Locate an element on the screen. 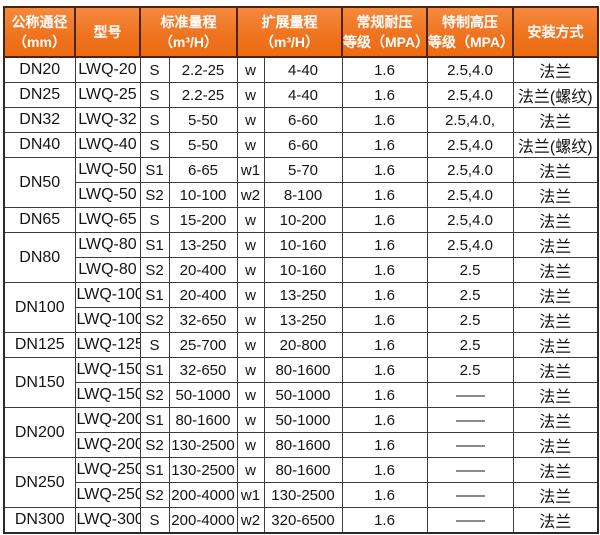 This screenshot has width=600, height=535. table-row: DN50 LWQ-50 S1 6-65 w1 5-70 1.6 2.5,4.0 法兰 is located at coordinates (301, 182).